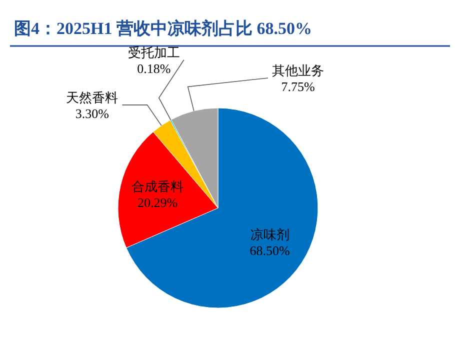 The image size is (455, 345). What do you see at coordinates (92, 97) in the screenshot?
I see `slice-label: 天然香料` at bounding box center [92, 97].